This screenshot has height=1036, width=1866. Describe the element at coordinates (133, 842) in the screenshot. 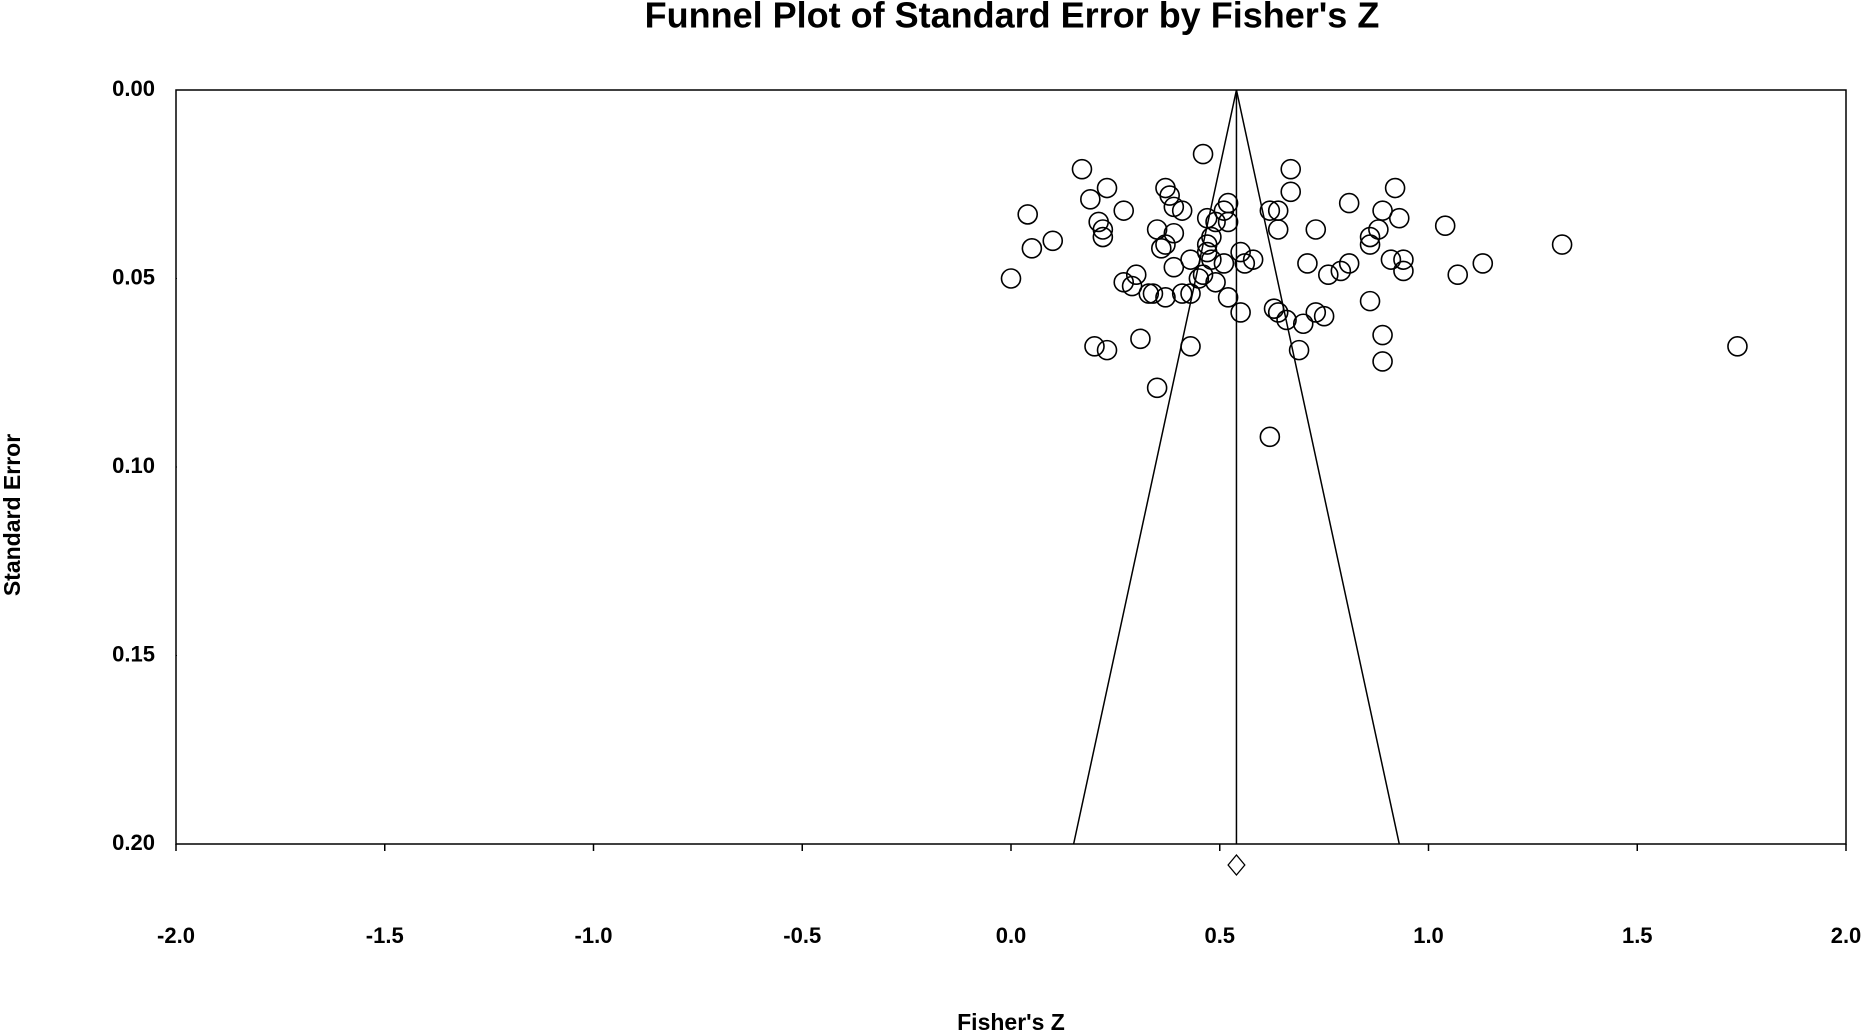

I see `y-tick-label: 0.20` at that location.